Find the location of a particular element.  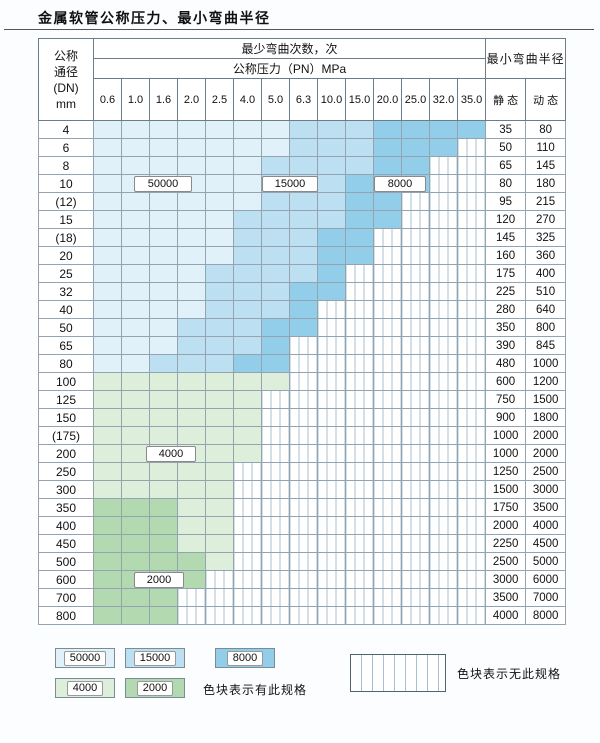

dn-value: 125 is located at coordinates (66, 399).